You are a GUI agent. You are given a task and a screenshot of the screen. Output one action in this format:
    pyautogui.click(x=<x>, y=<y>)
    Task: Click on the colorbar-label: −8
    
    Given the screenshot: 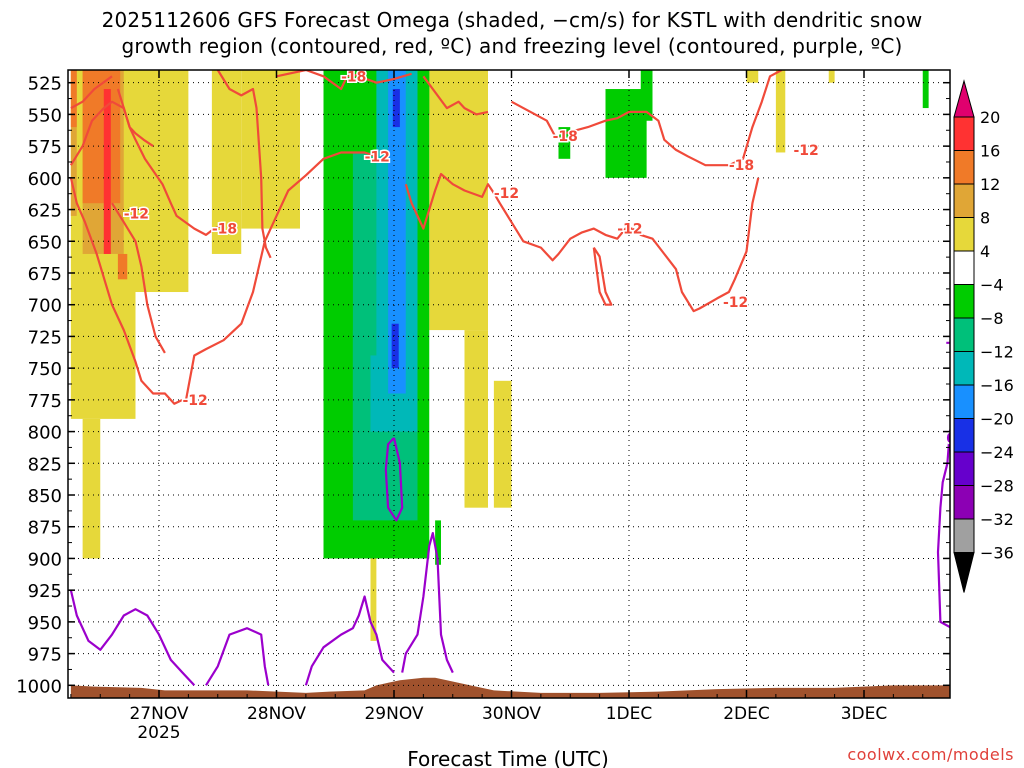 What is the action you would take?
    pyautogui.click(x=992, y=318)
    